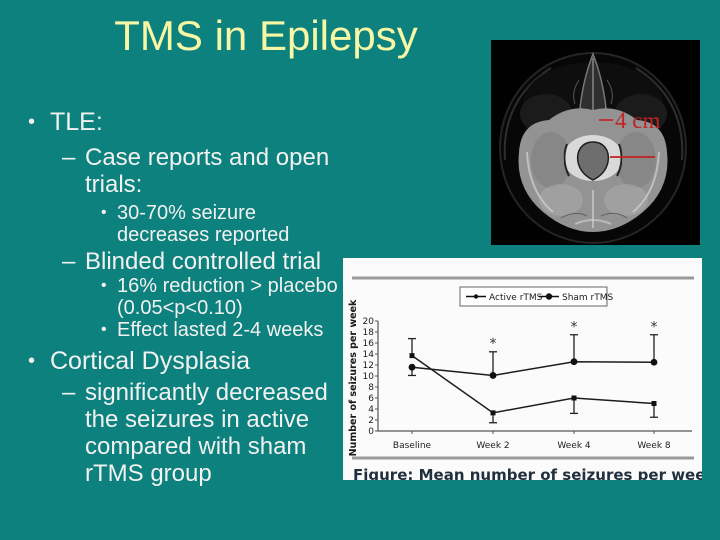  I want to click on bullet-item: • Cortical Dysplasia, so click(174, 361).